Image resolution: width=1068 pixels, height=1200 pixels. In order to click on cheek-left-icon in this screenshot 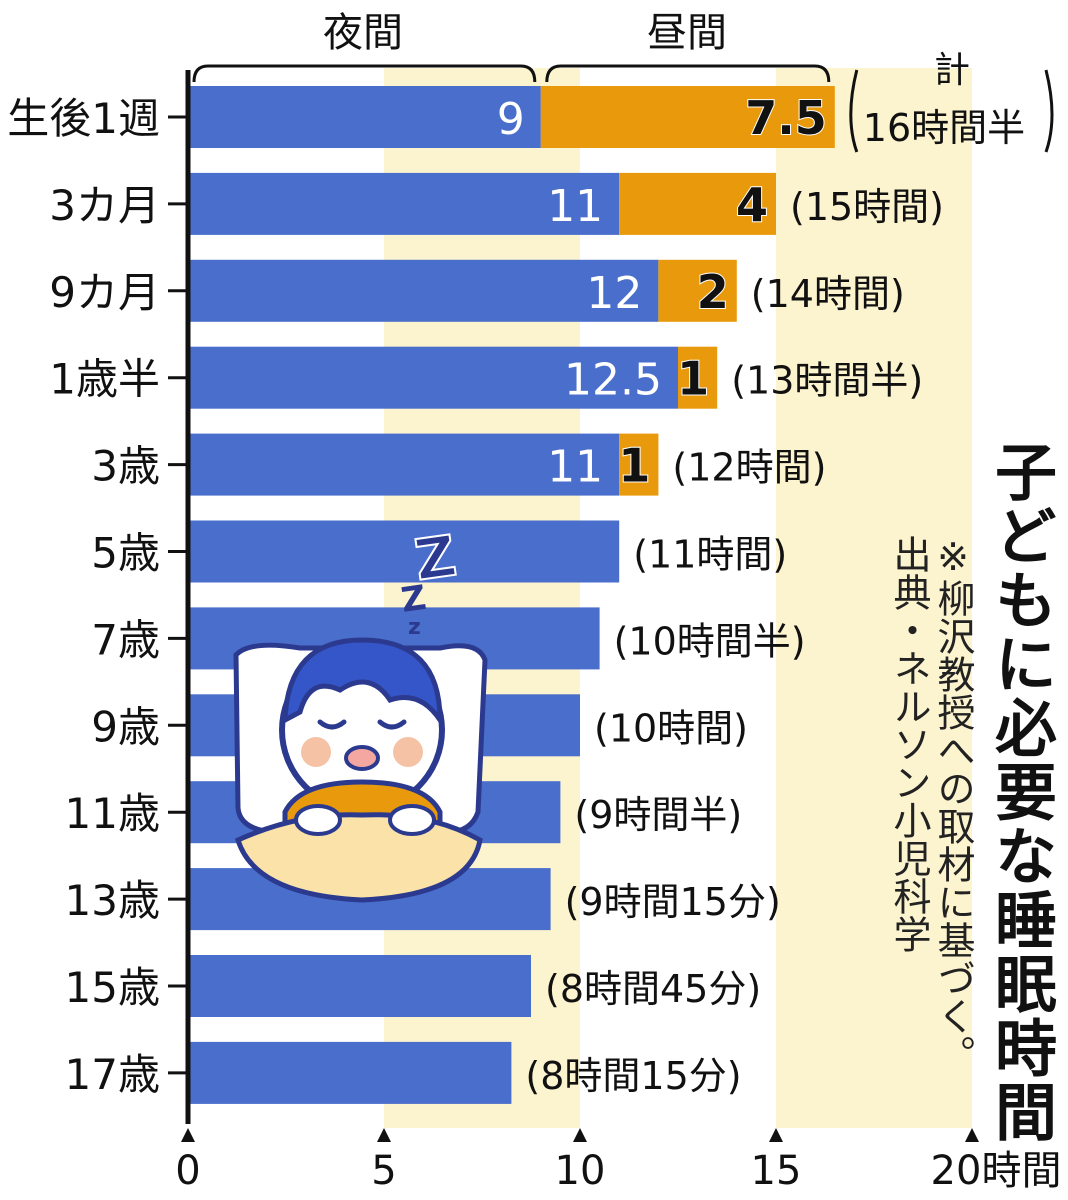, I will do `click(316, 752)`.